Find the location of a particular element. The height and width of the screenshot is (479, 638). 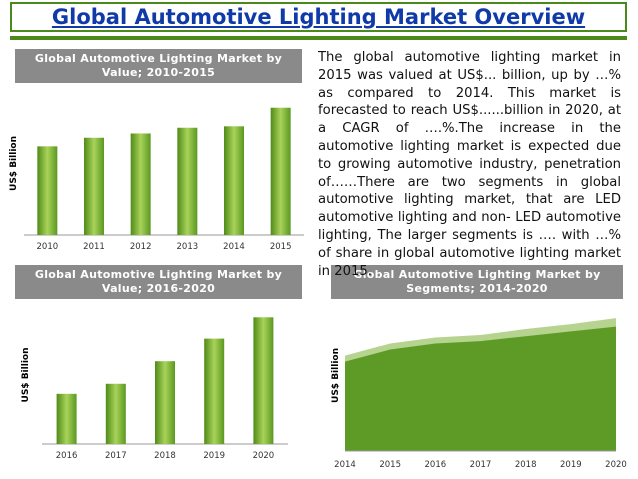

area-segment-a is located at coordinates (480, 388).